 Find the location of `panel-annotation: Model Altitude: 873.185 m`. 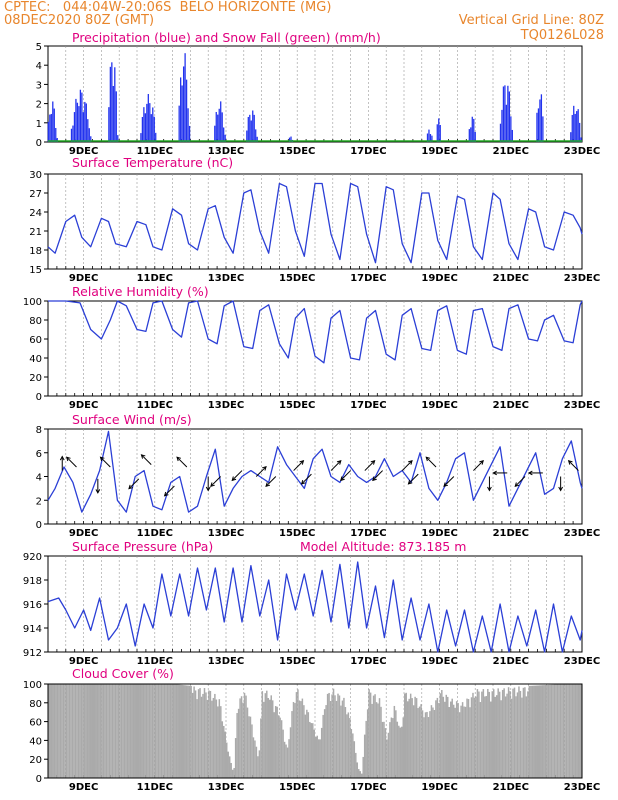

panel-annotation: Model Altitude: 873.185 m is located at coordinates (383, 546).